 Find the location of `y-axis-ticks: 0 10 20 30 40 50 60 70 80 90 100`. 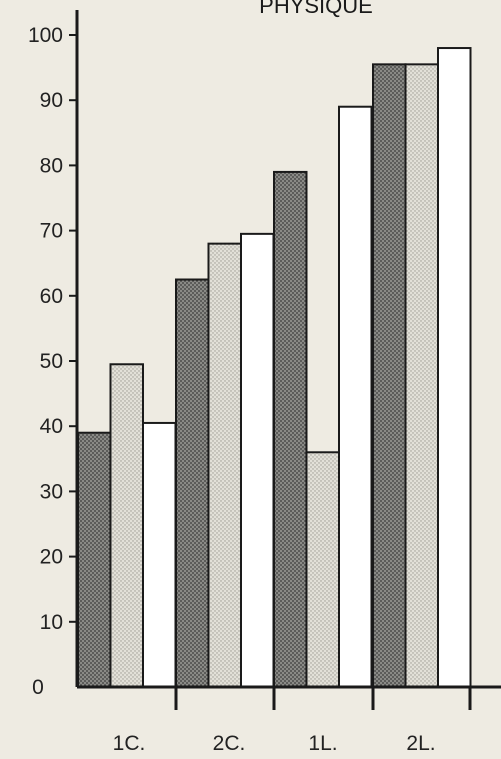

y-axis-ticks: 0 10 20 30 40 50 60 70 80 90 100 is located at coordinates (52, 361).